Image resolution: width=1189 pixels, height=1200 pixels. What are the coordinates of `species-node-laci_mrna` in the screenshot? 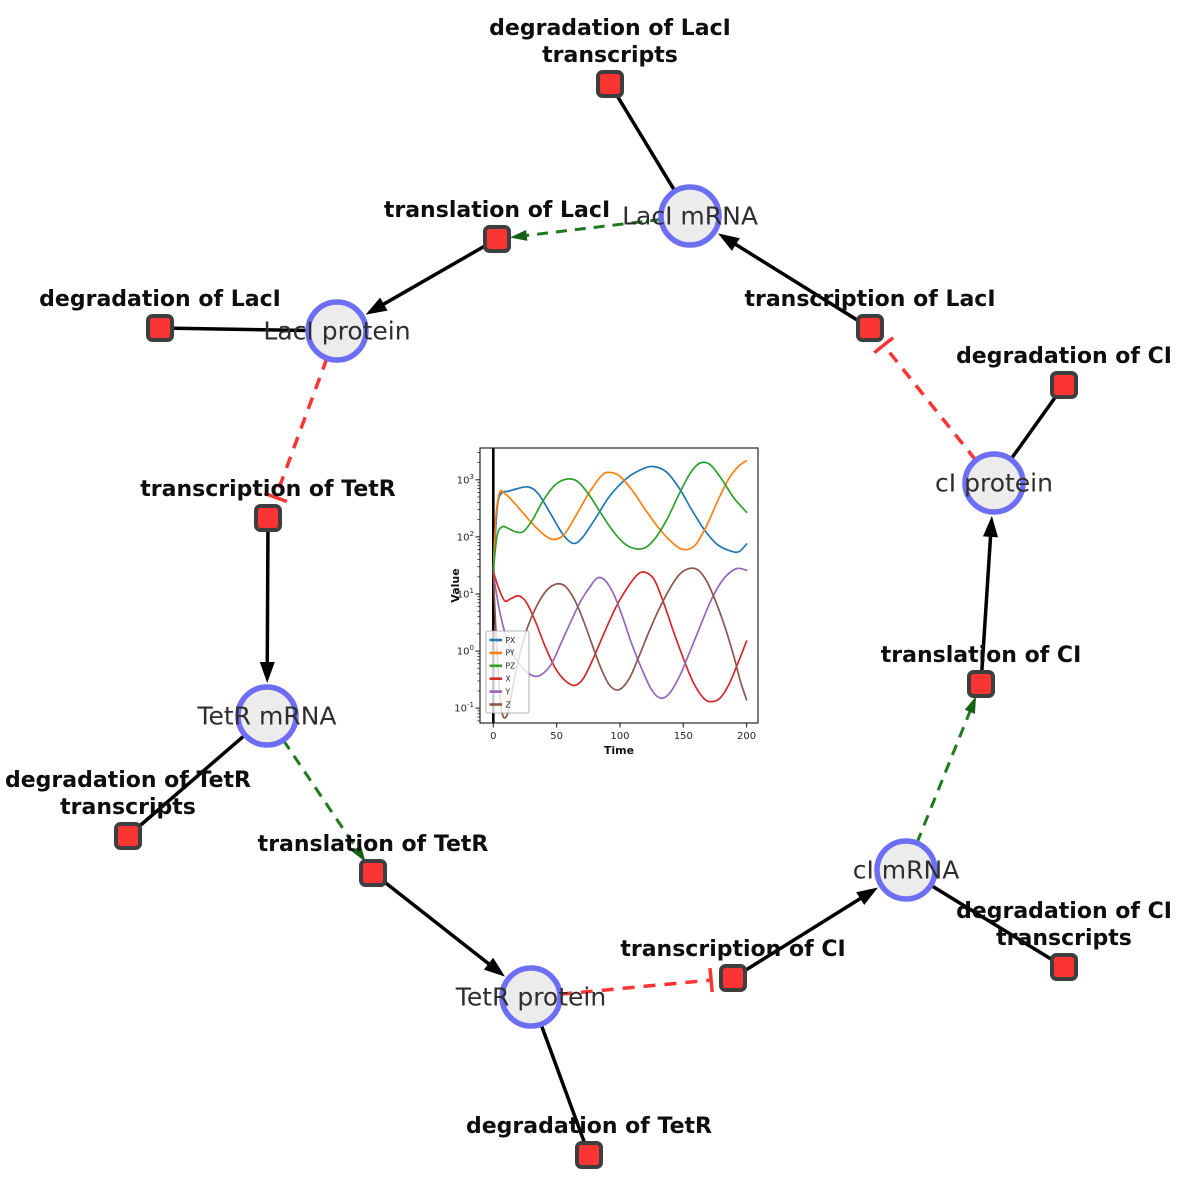 It's located at (690, 216).